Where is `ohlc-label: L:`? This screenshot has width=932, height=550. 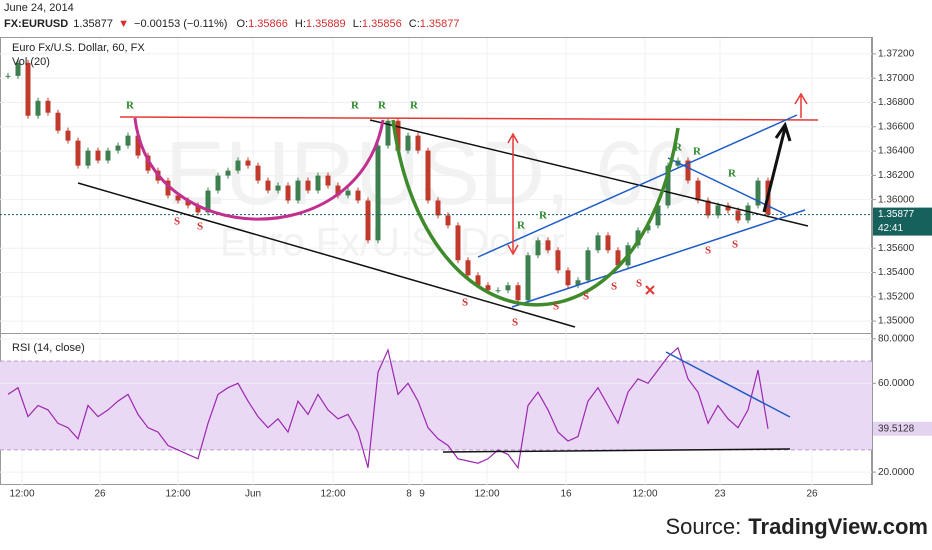
ohlc-label: L: is located at coordinates (357, 24).